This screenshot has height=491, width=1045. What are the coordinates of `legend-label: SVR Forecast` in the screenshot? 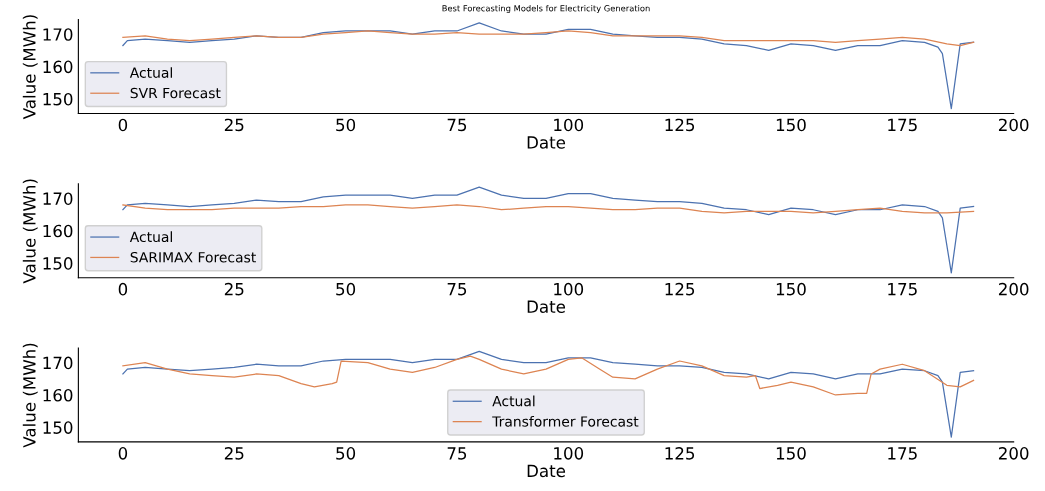 It's located at (175, 93).